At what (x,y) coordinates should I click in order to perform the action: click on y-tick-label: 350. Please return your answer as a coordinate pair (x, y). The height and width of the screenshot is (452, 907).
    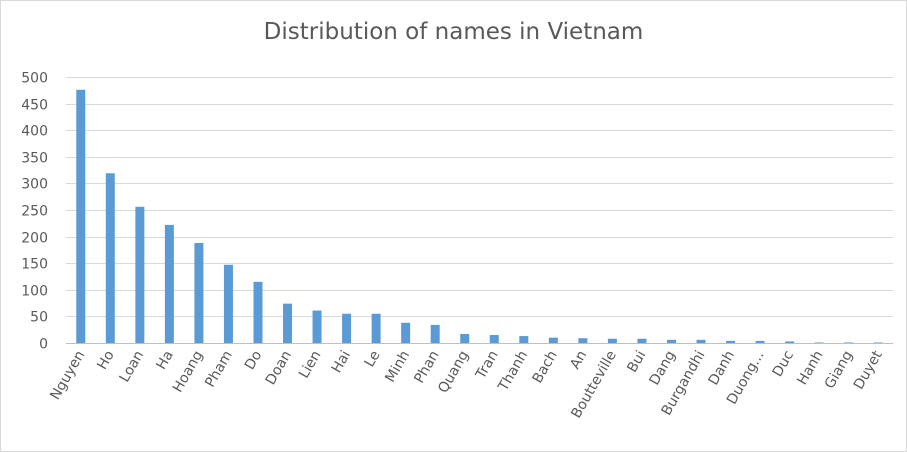
    Looking at the image, I should click on (34, 159).